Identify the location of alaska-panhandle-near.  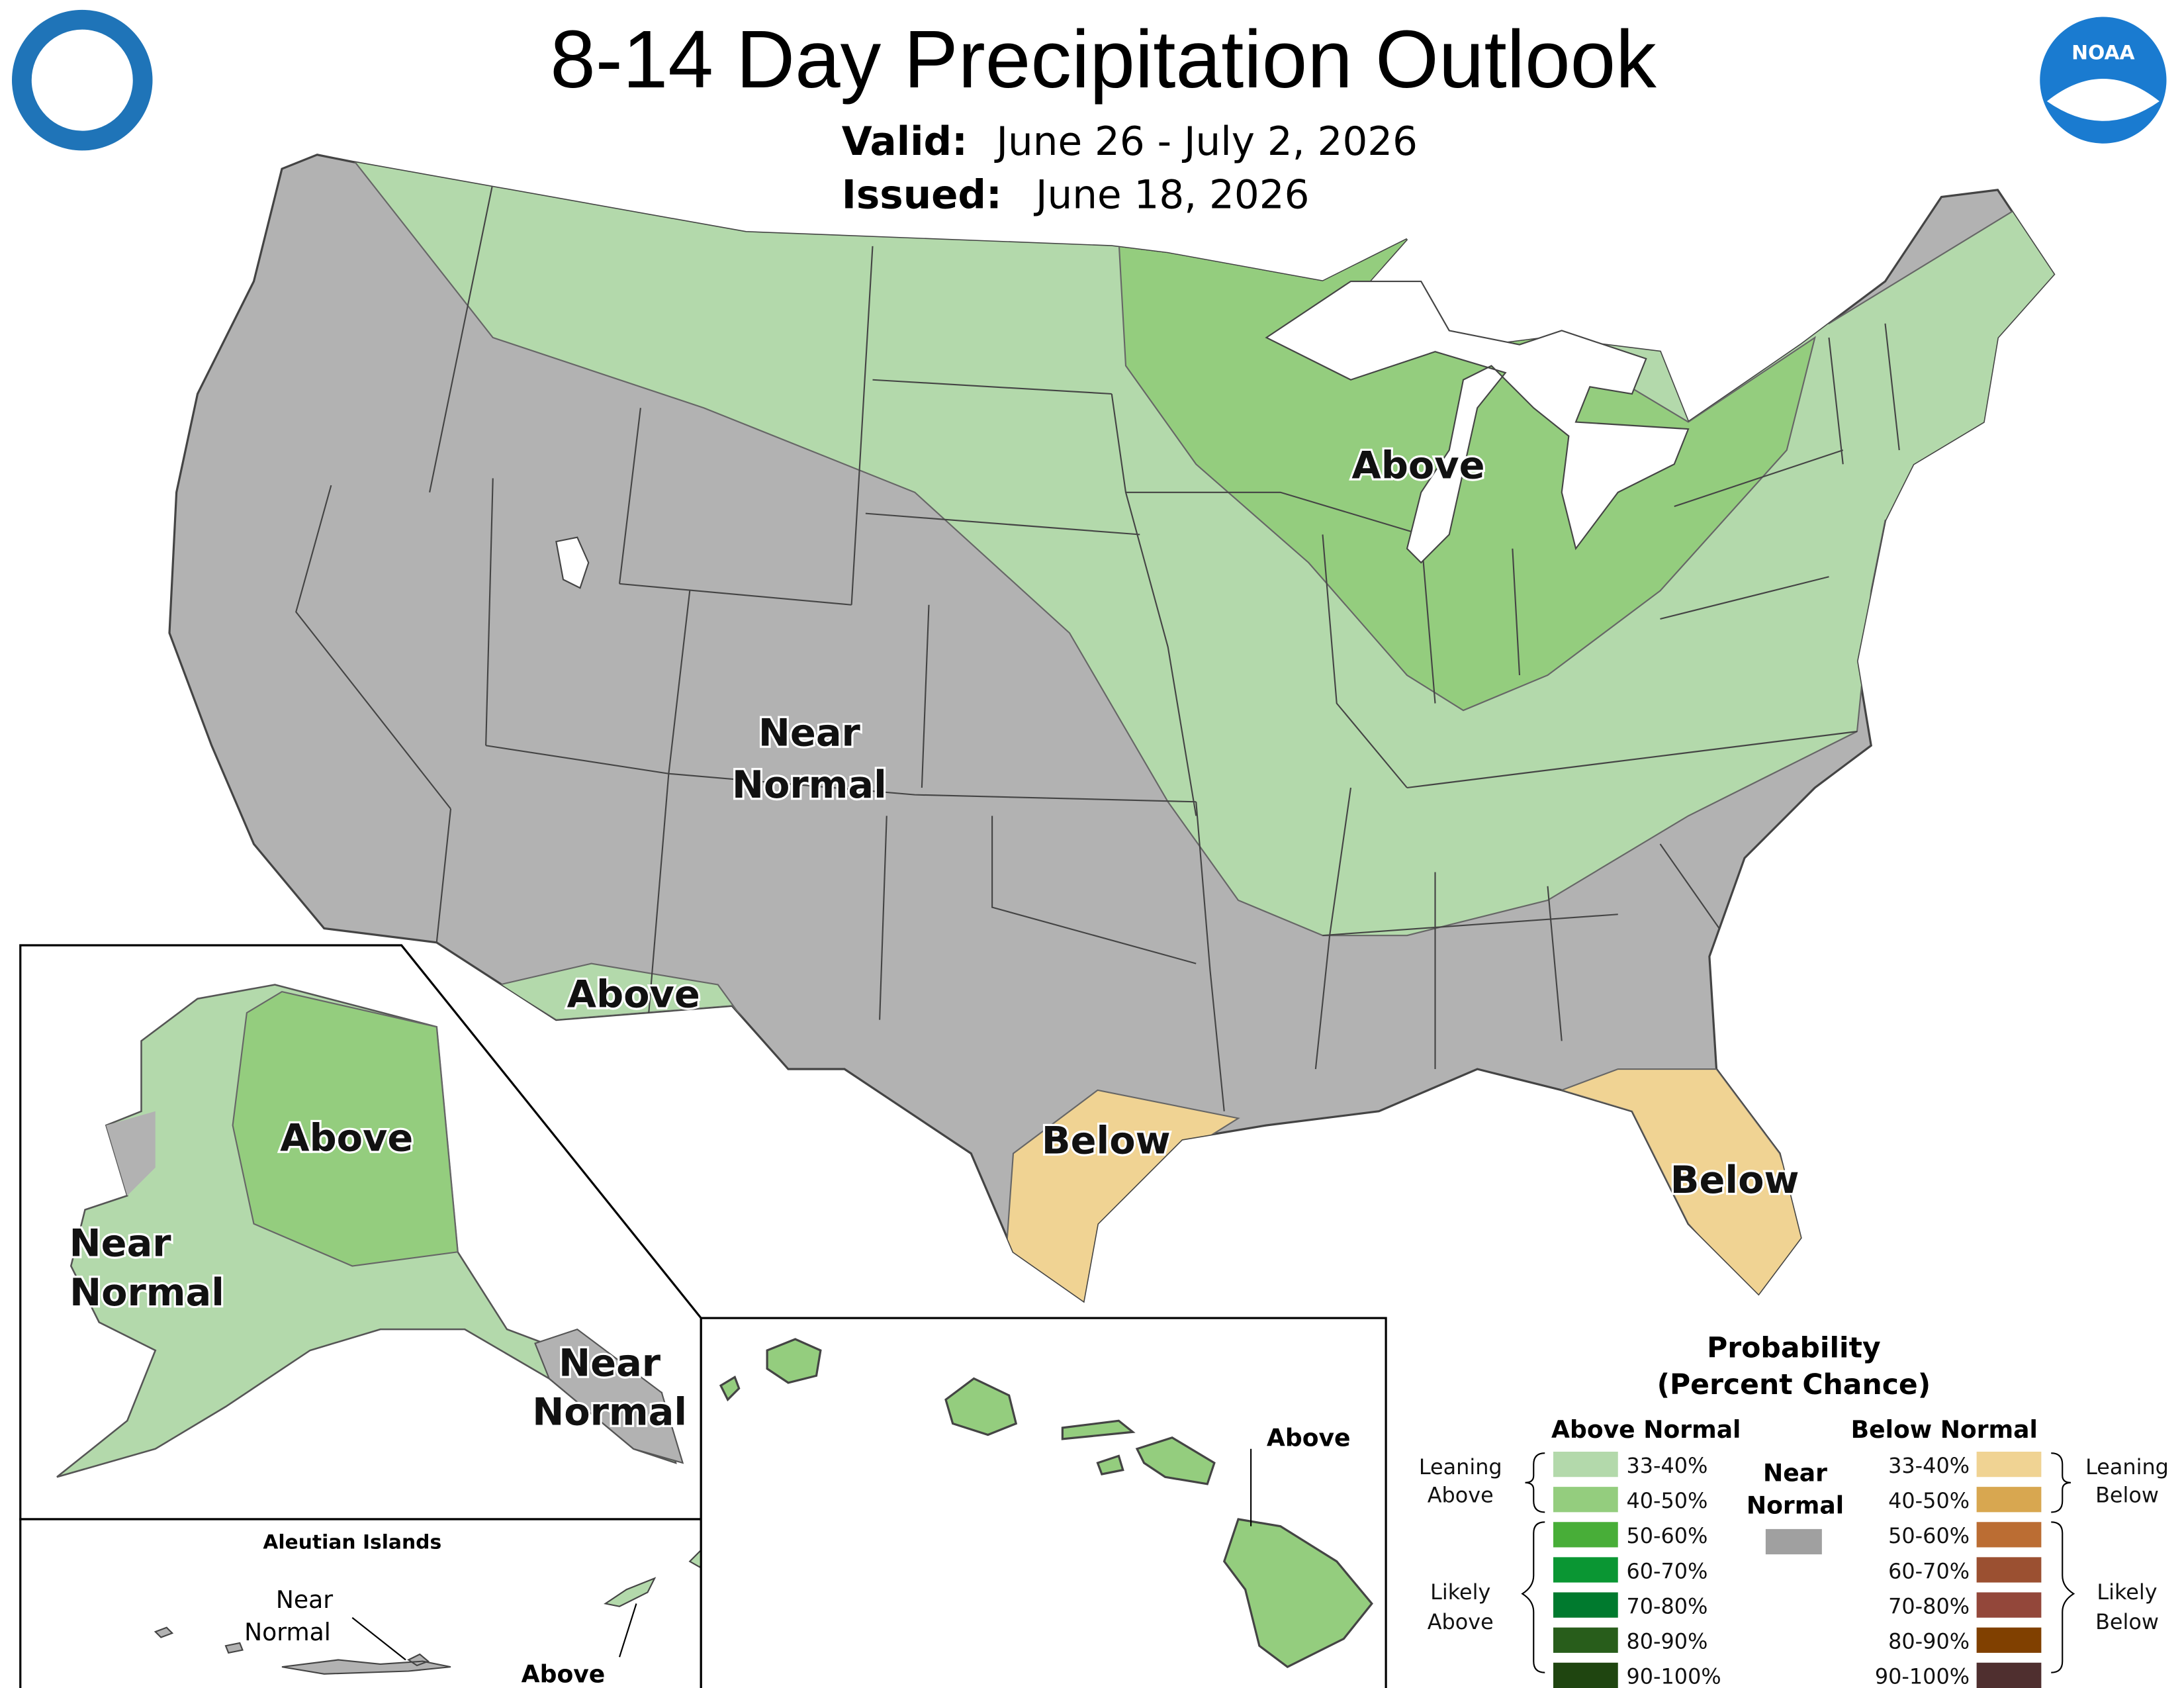
(609, 1396).